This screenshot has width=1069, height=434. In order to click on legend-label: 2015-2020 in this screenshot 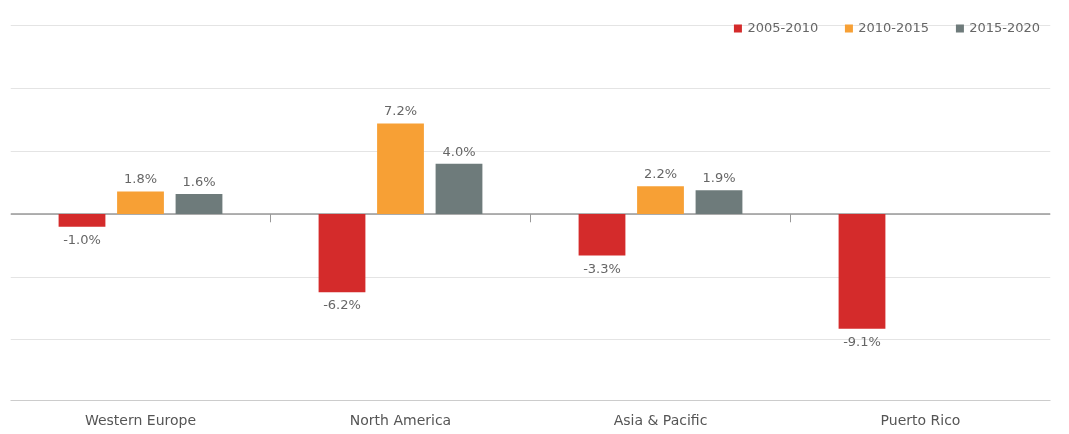, I will do `click(1004, 27)`.